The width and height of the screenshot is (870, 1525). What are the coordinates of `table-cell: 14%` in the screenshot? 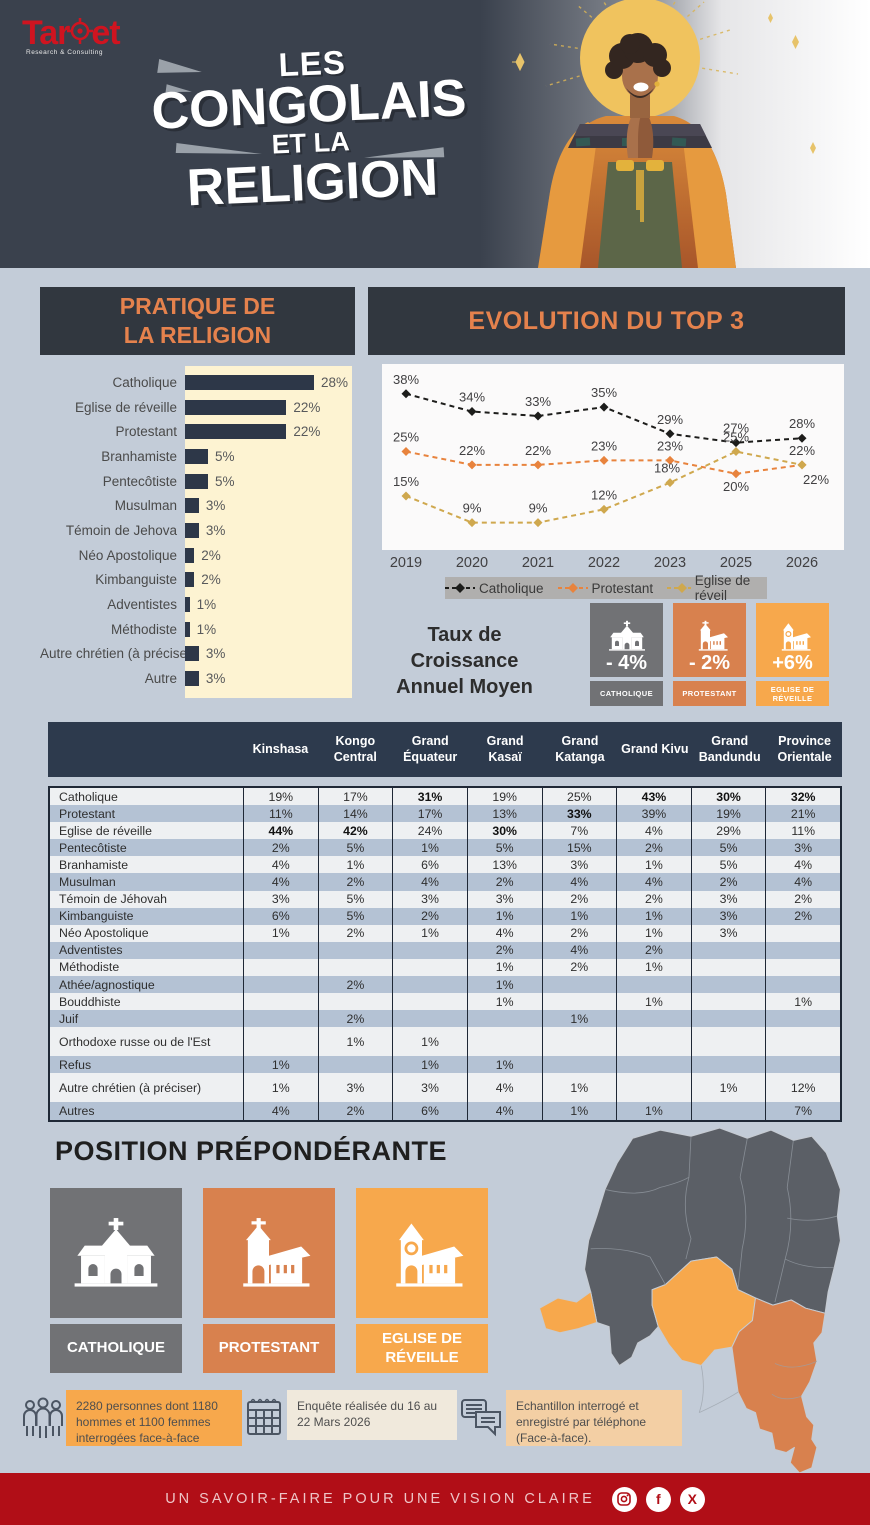 It's located at (355, 814).